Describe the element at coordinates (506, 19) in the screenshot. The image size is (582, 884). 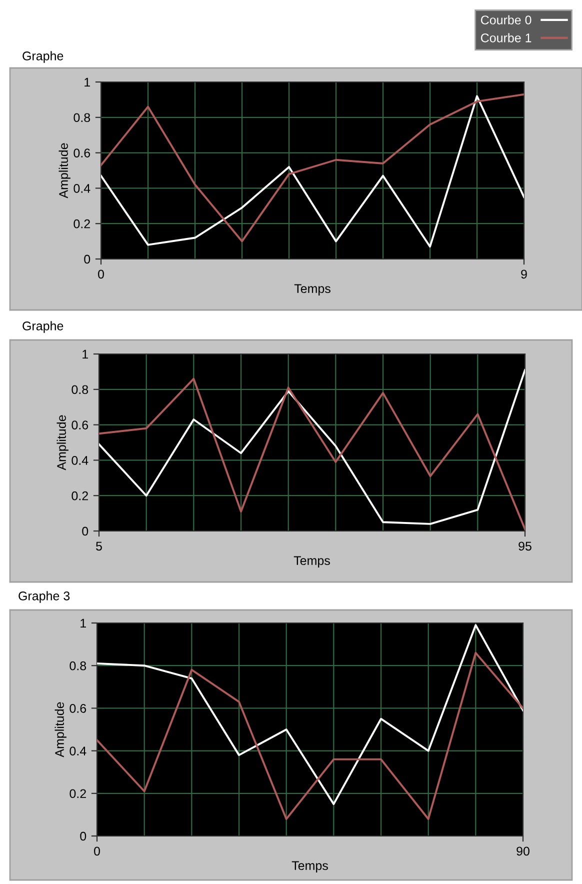
I see `legend-label: Courbe 0` at that location.